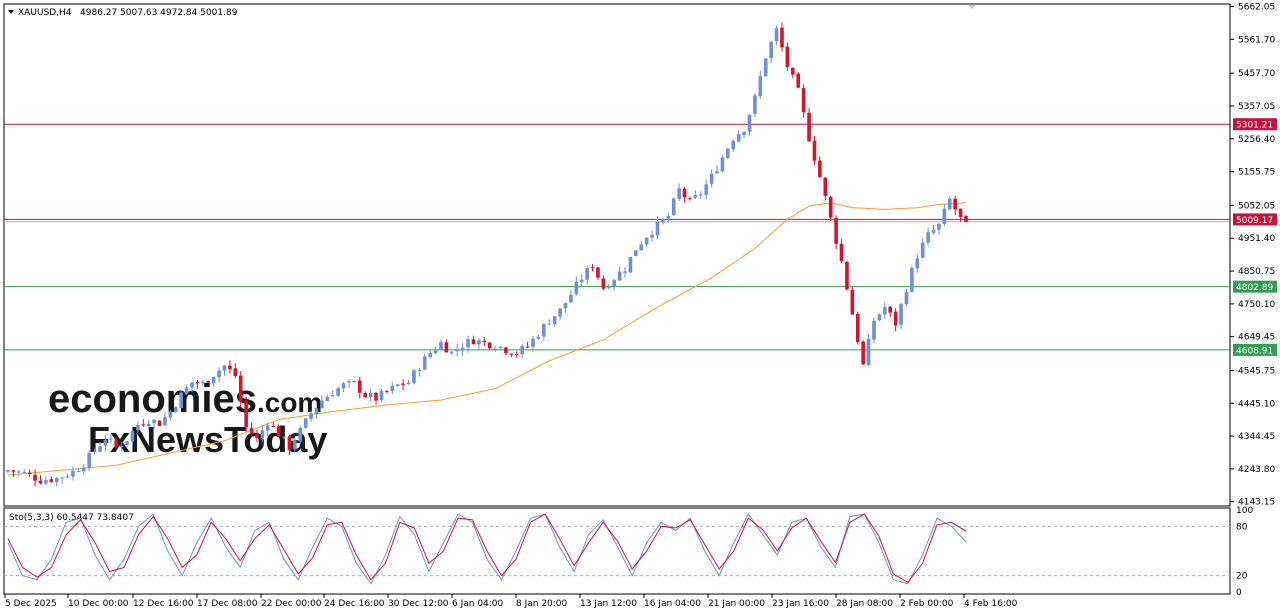 The image size is (1280, 616). What do you see at coordinates (1256, 470) in the screenshot?
I see `y-tick-label: 4243.80` at bounding box center [1256, 470].